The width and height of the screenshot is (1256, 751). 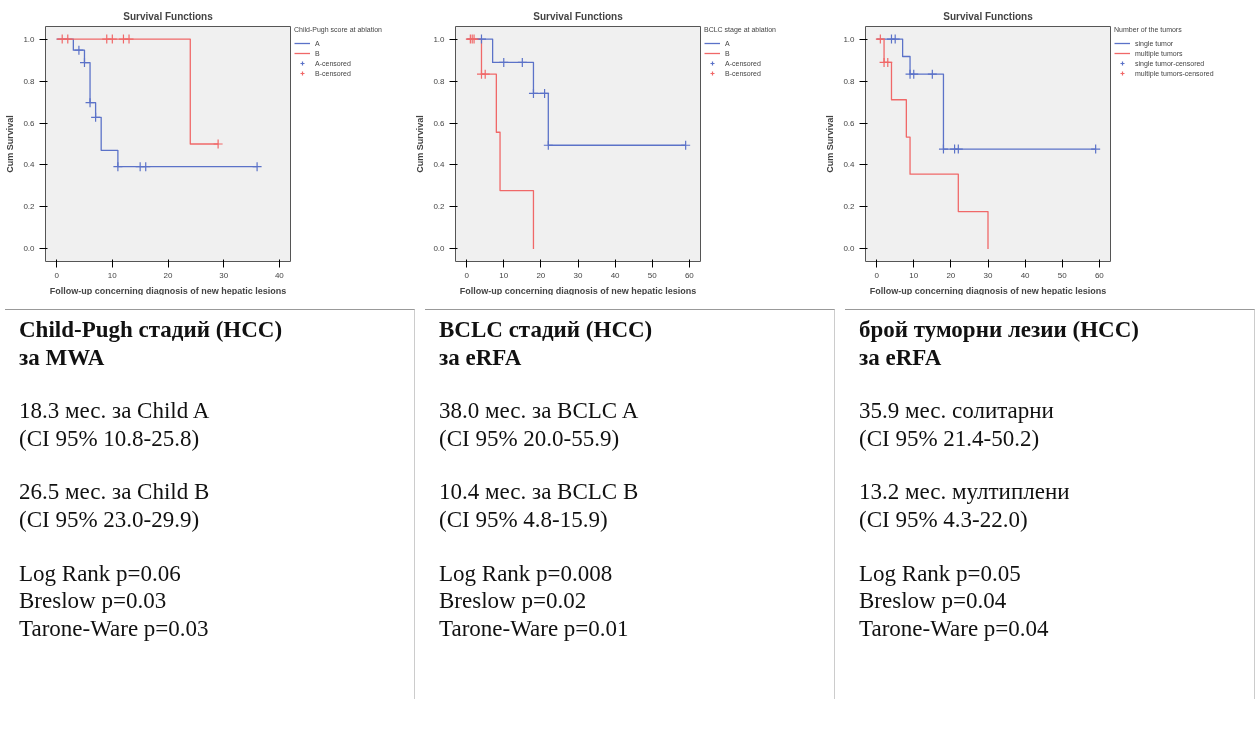 I want to click on text: (CI 95% 10.8-25.8), so click(x=110, y=438).